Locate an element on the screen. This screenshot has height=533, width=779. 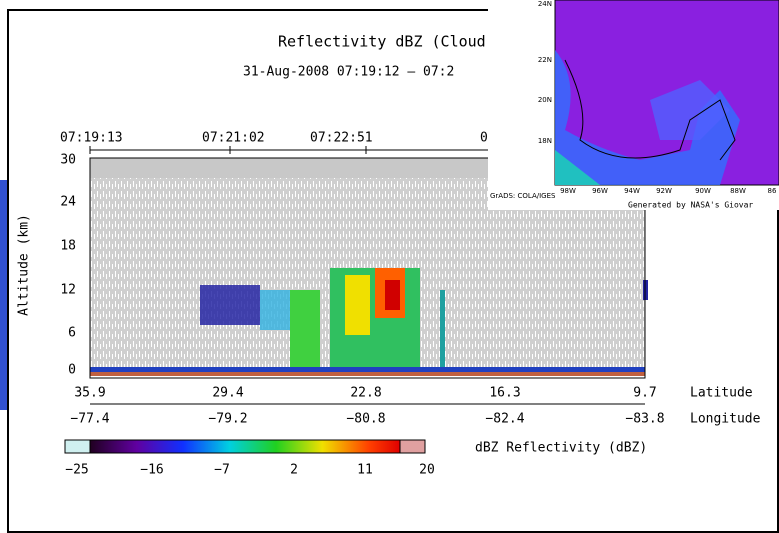
colorbar-label: 2 is located at coordinates (294, 470).